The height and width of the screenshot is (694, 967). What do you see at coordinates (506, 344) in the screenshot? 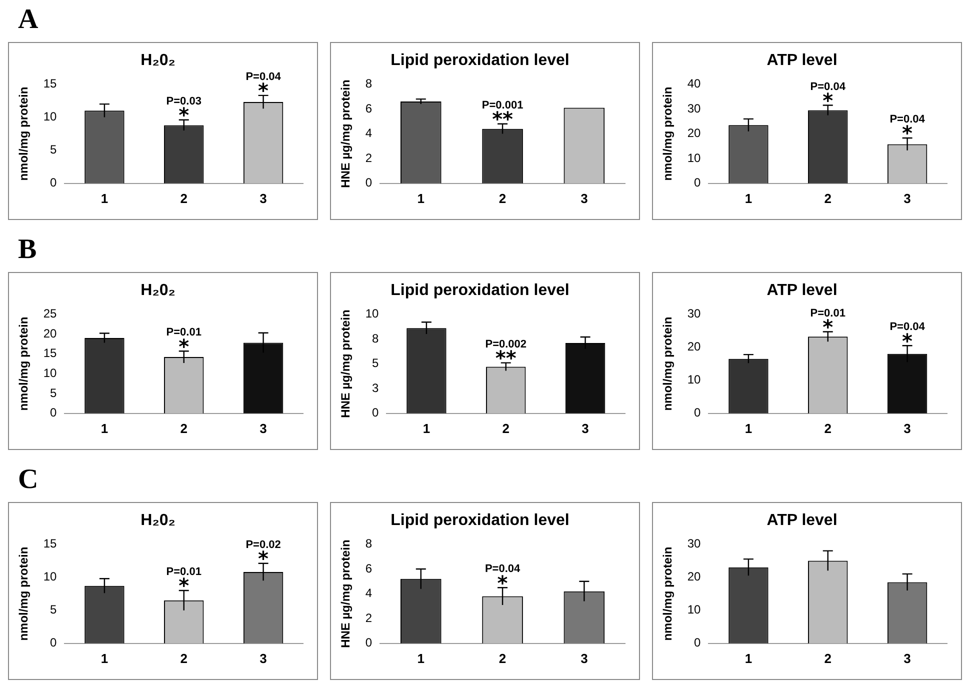
I see `annotation: P=0.002` at bounding box center [506, 344].